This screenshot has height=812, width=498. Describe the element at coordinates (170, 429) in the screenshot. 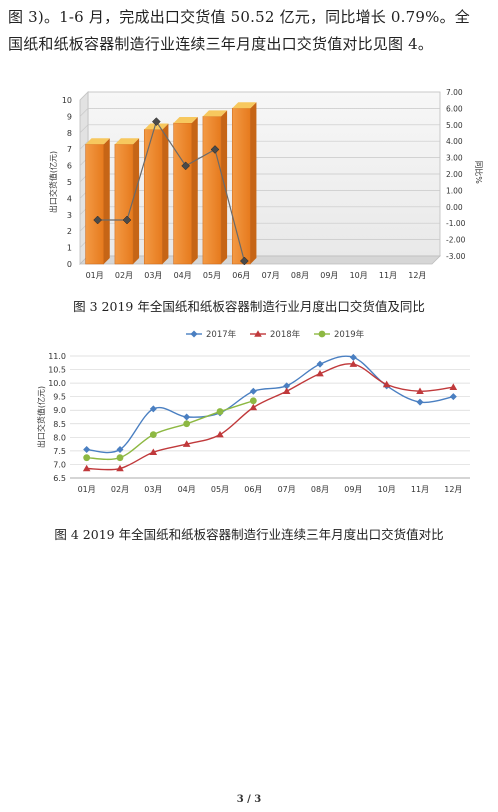

I see `series-2019年` at that location.